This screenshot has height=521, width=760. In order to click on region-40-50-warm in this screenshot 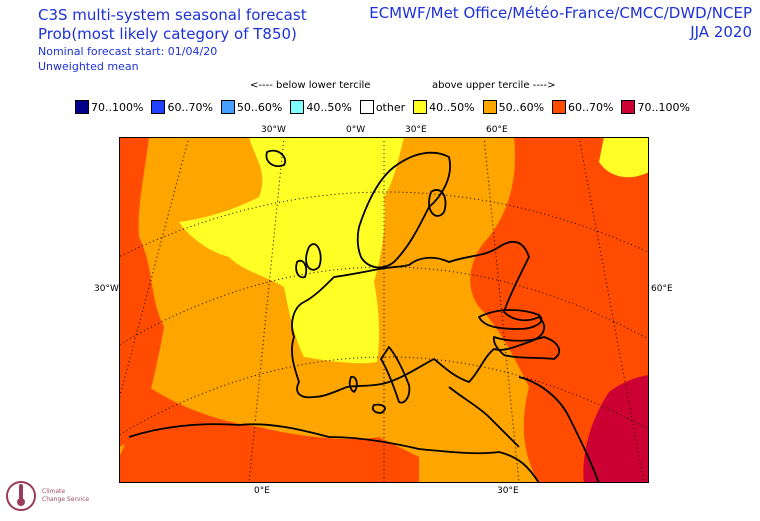, I will do `click(291, 250)`.